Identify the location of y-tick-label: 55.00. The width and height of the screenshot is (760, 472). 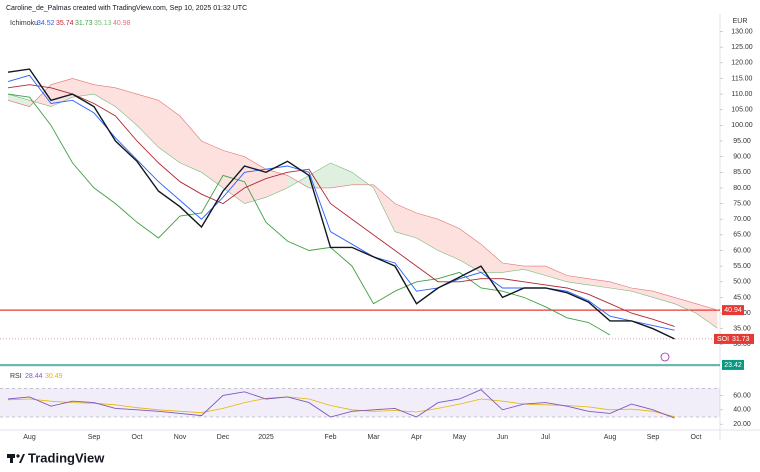
(742, 266).